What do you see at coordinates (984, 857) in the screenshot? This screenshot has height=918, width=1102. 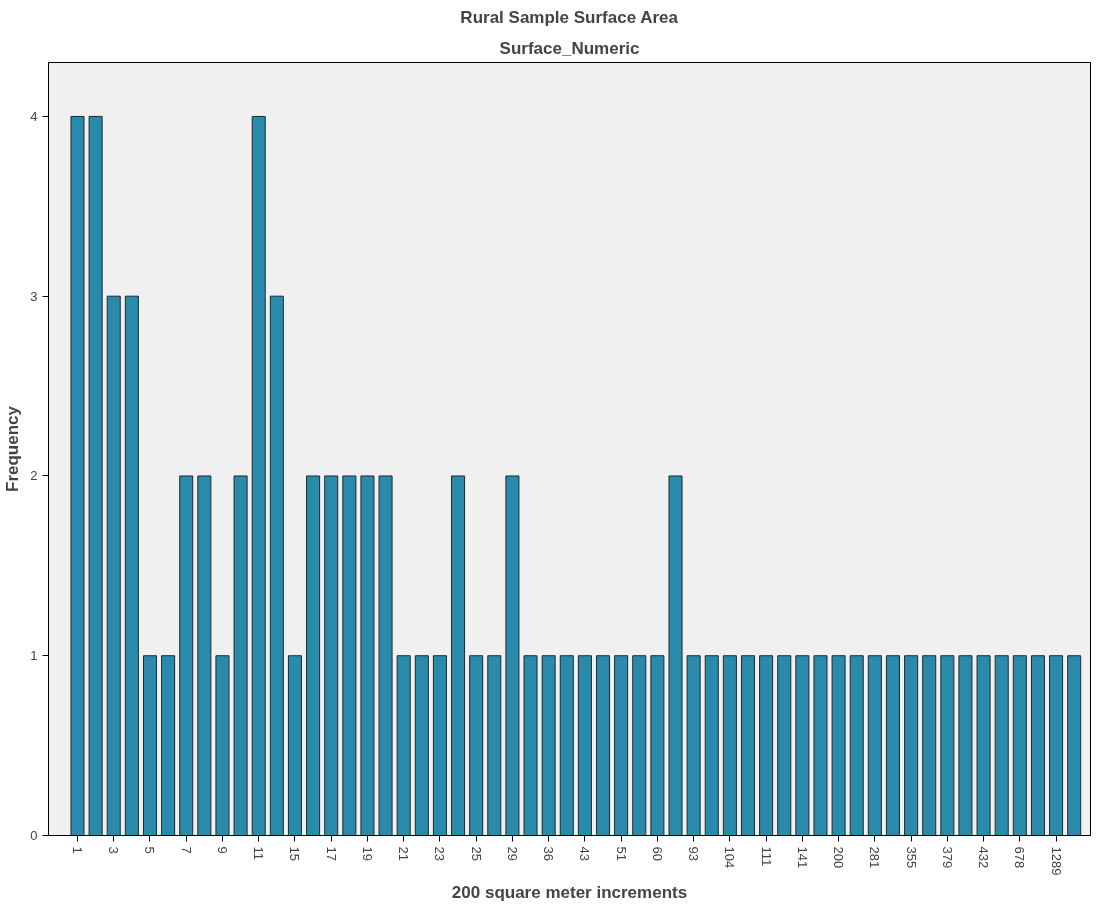 I see `x-tick-label: 432` at bounding box center [984, 857].